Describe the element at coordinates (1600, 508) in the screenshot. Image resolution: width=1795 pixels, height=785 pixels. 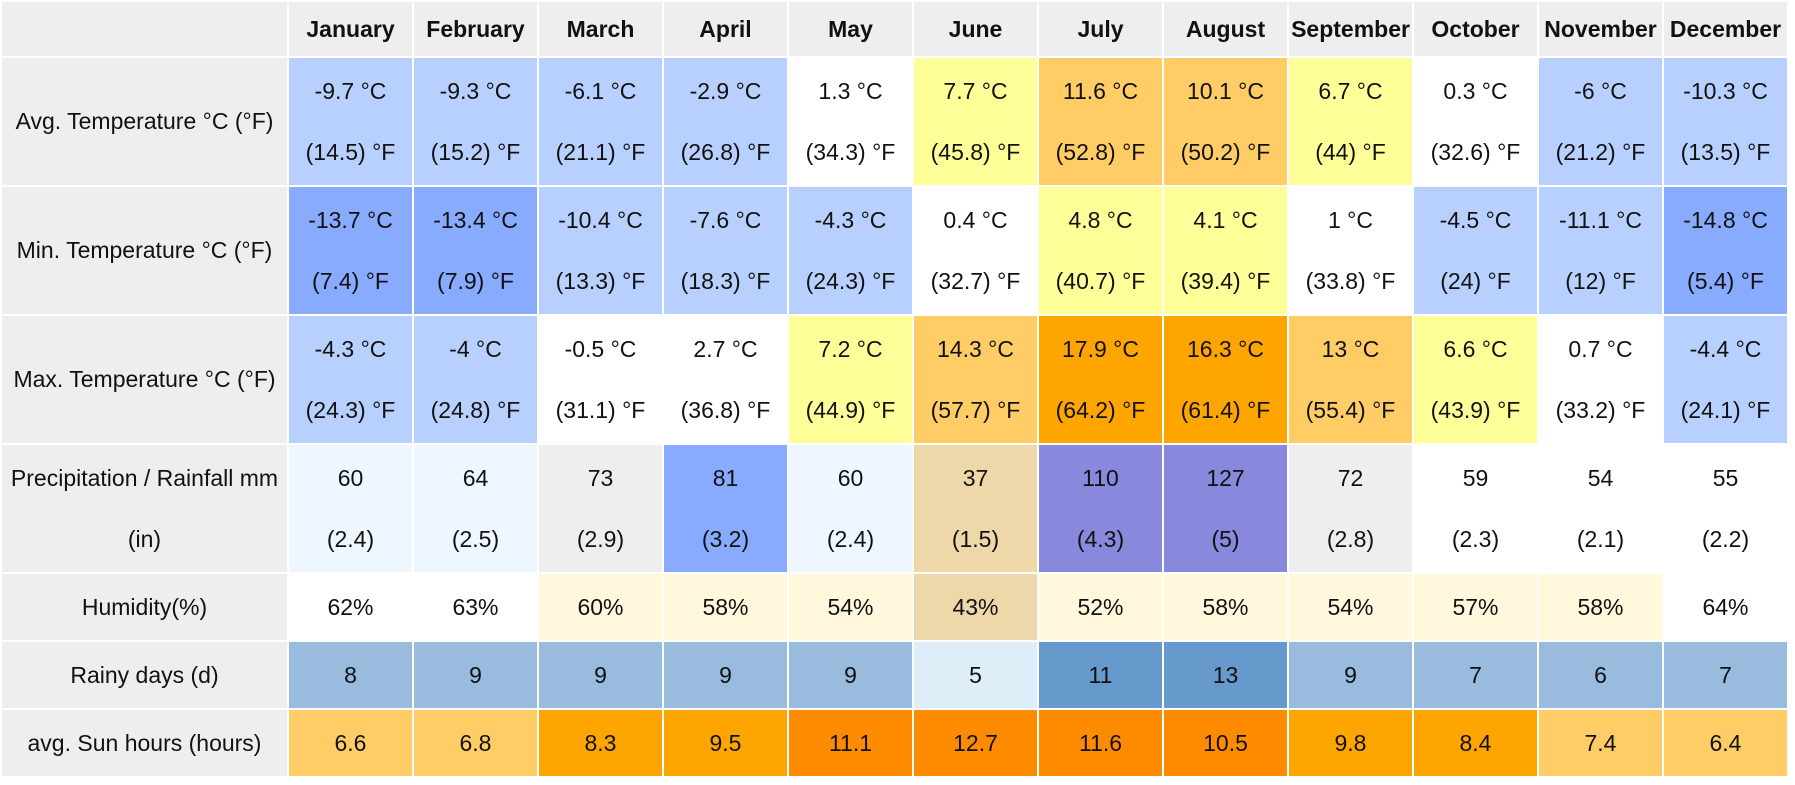
I see `data-cell: 54 (2.1)` at that location.